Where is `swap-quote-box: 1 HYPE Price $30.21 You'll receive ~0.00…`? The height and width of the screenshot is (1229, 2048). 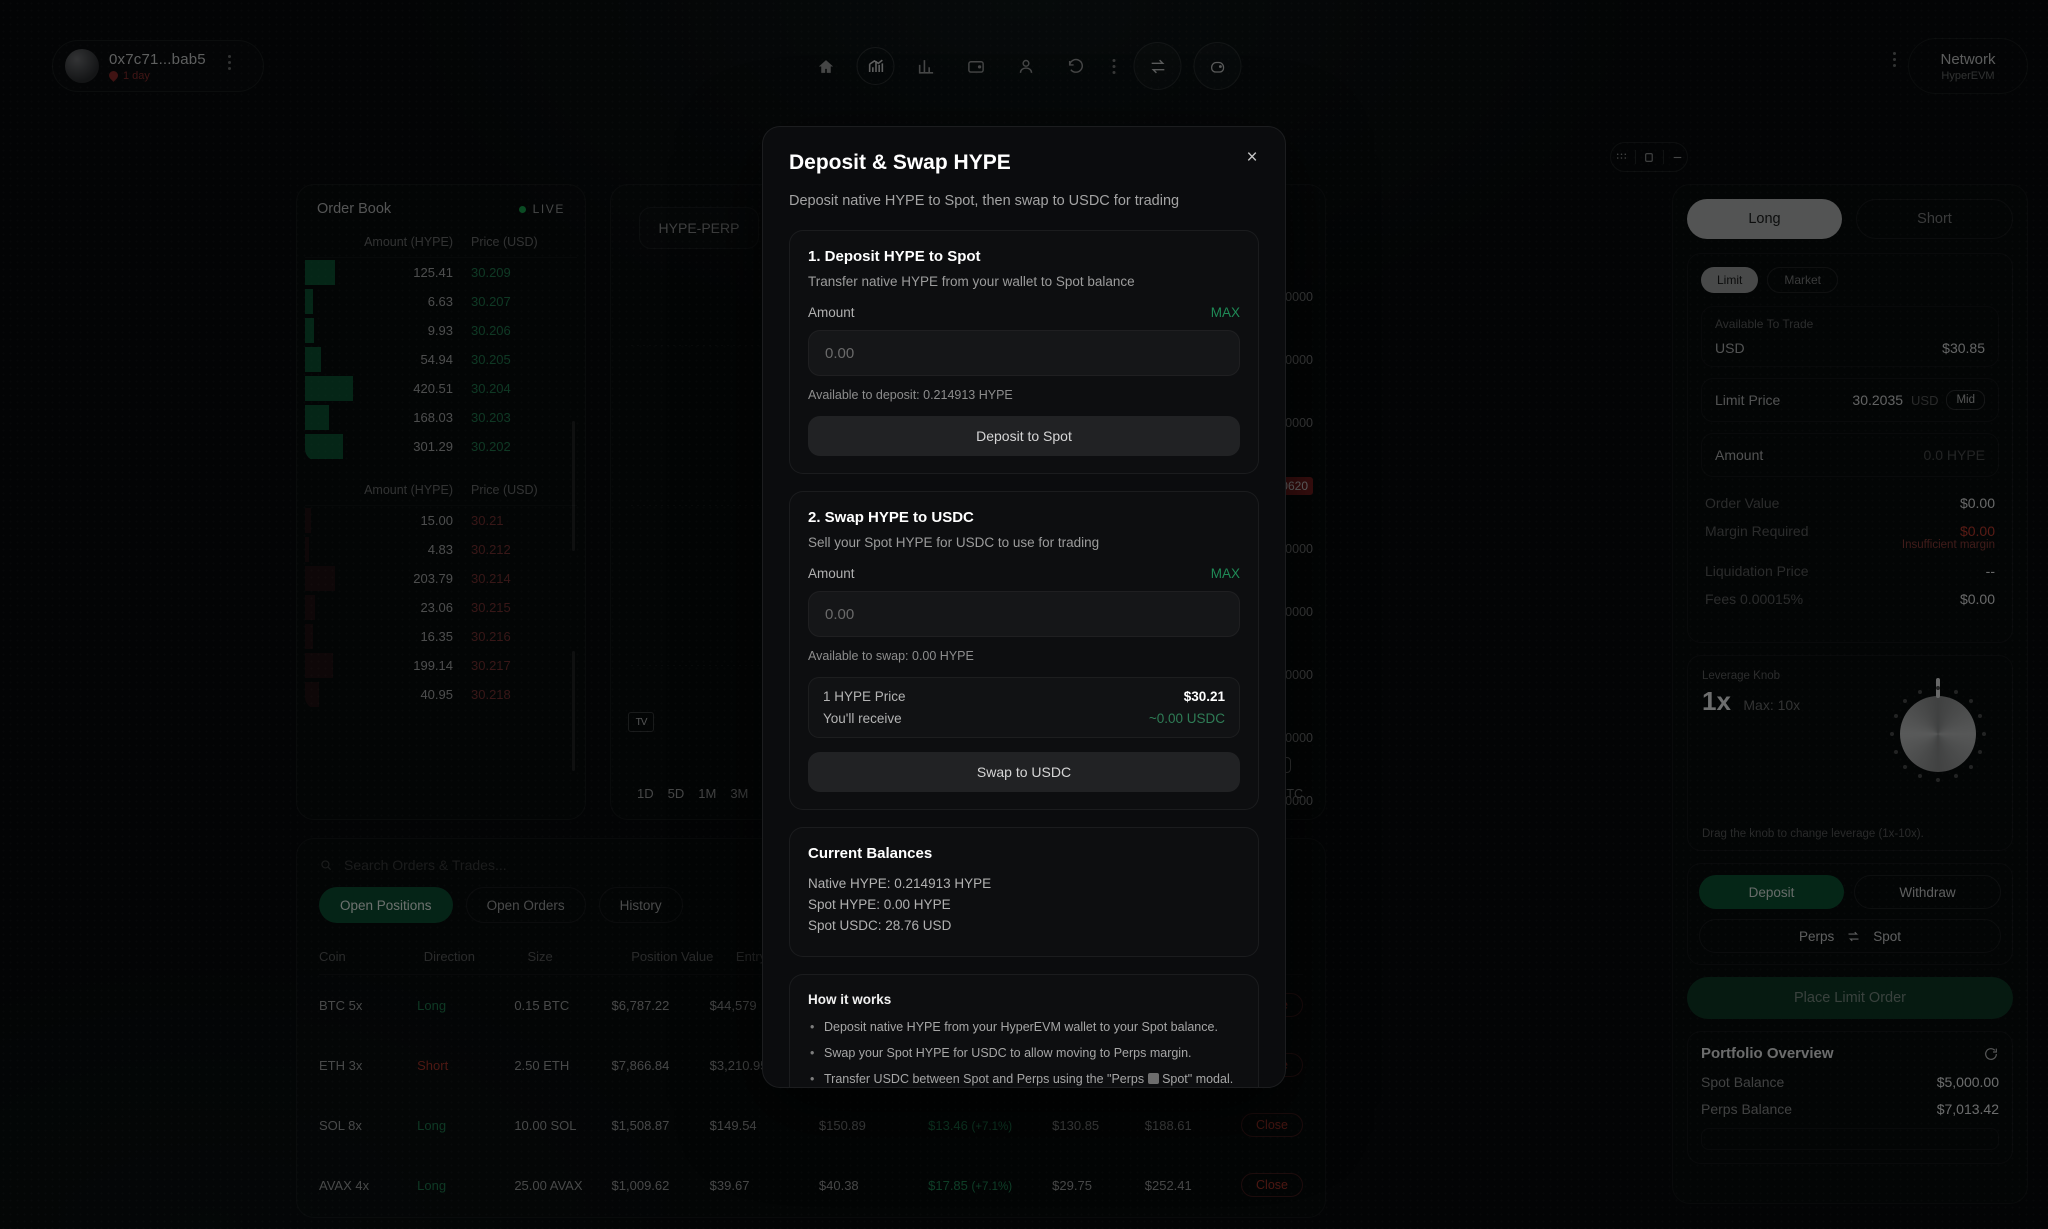 swap-quote-box: 1 HYPE Price $30.21 You'll receive ~0.00… is located at coordinates (1024, 707).